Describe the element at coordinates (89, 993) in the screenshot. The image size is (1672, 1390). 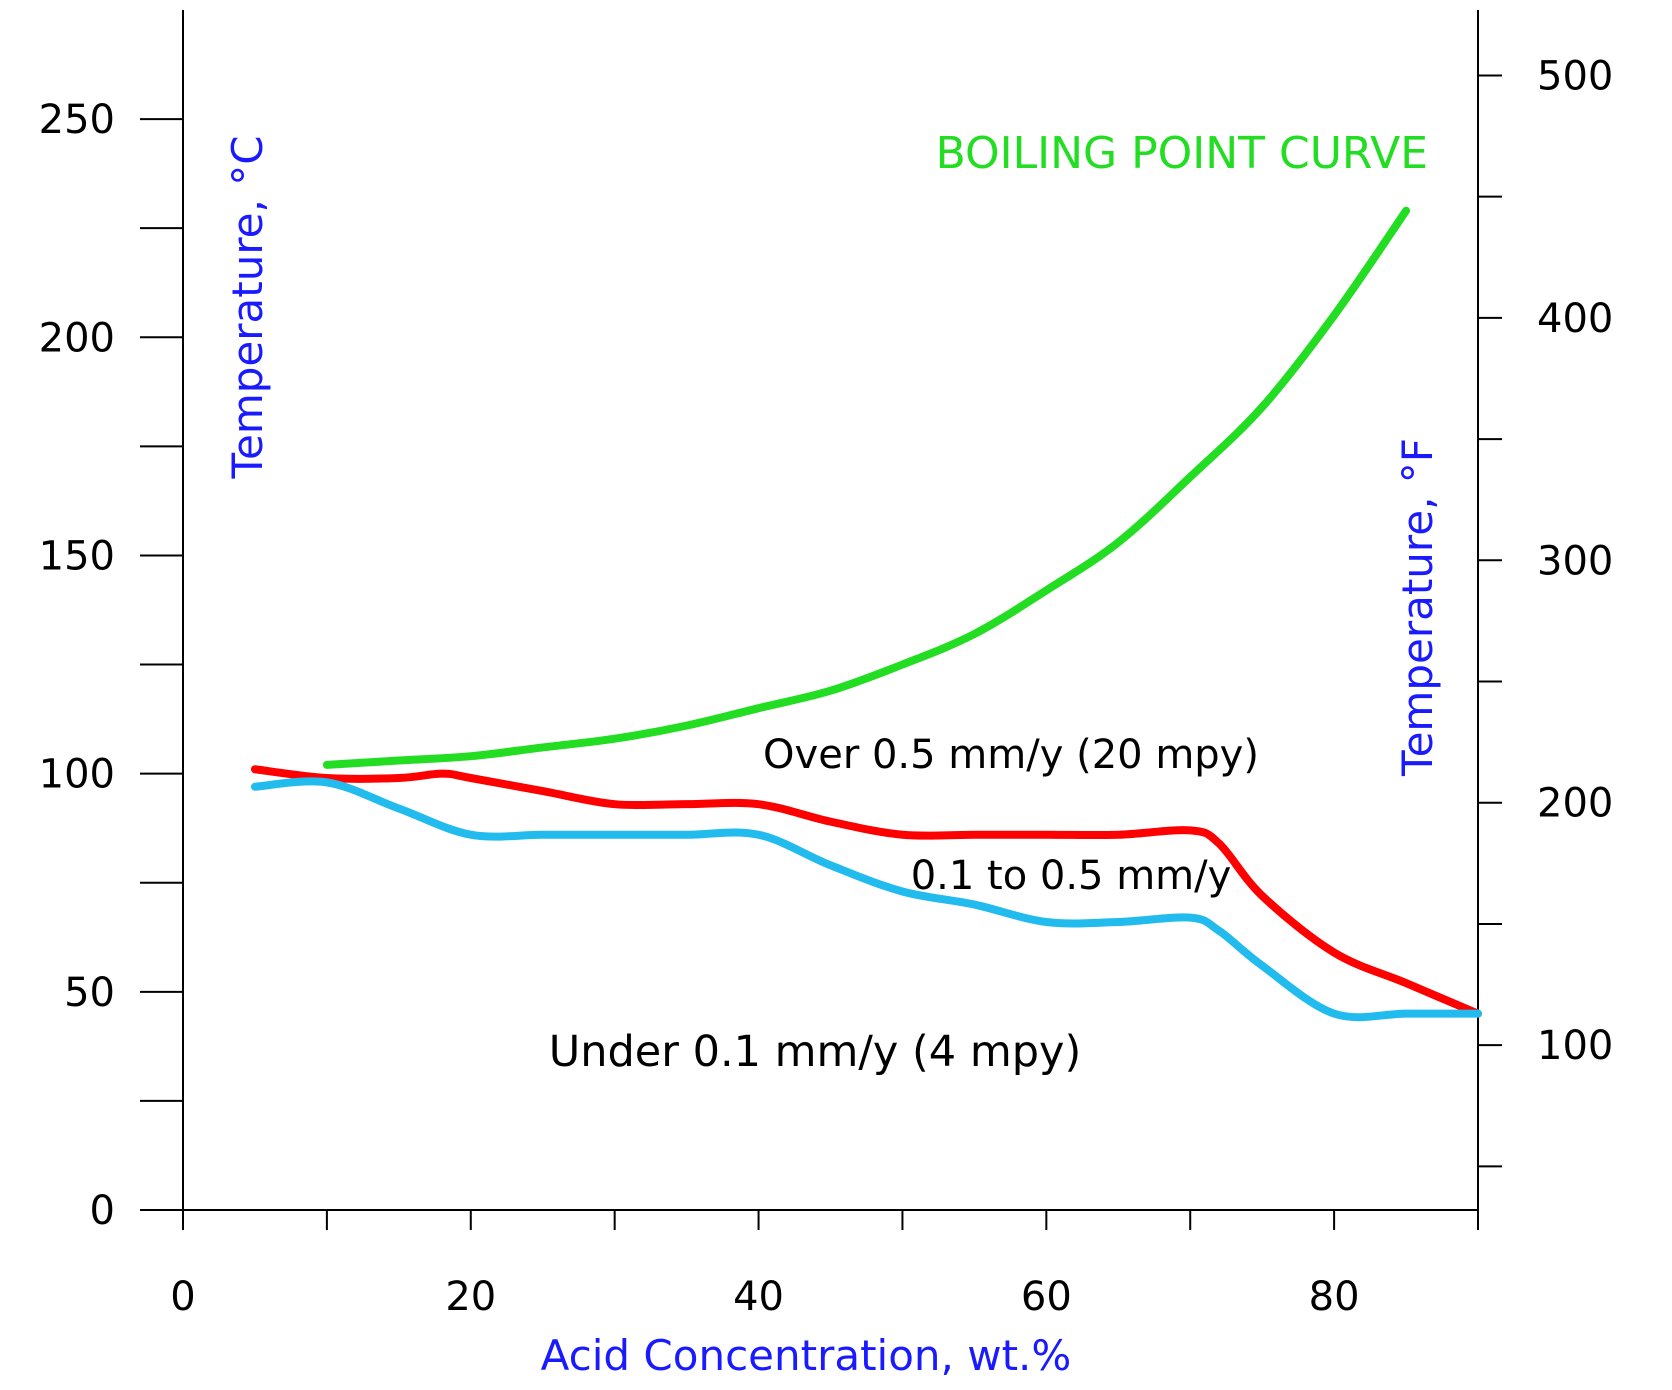
I see `y-tick-label: 50` at that location.